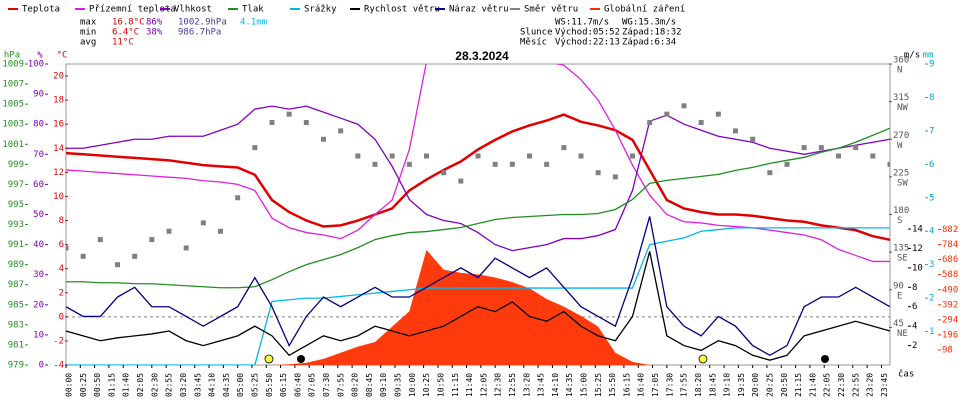 The image size is (966, 400). I want to click on x-tick-label: 05:00, so click(240, 385).